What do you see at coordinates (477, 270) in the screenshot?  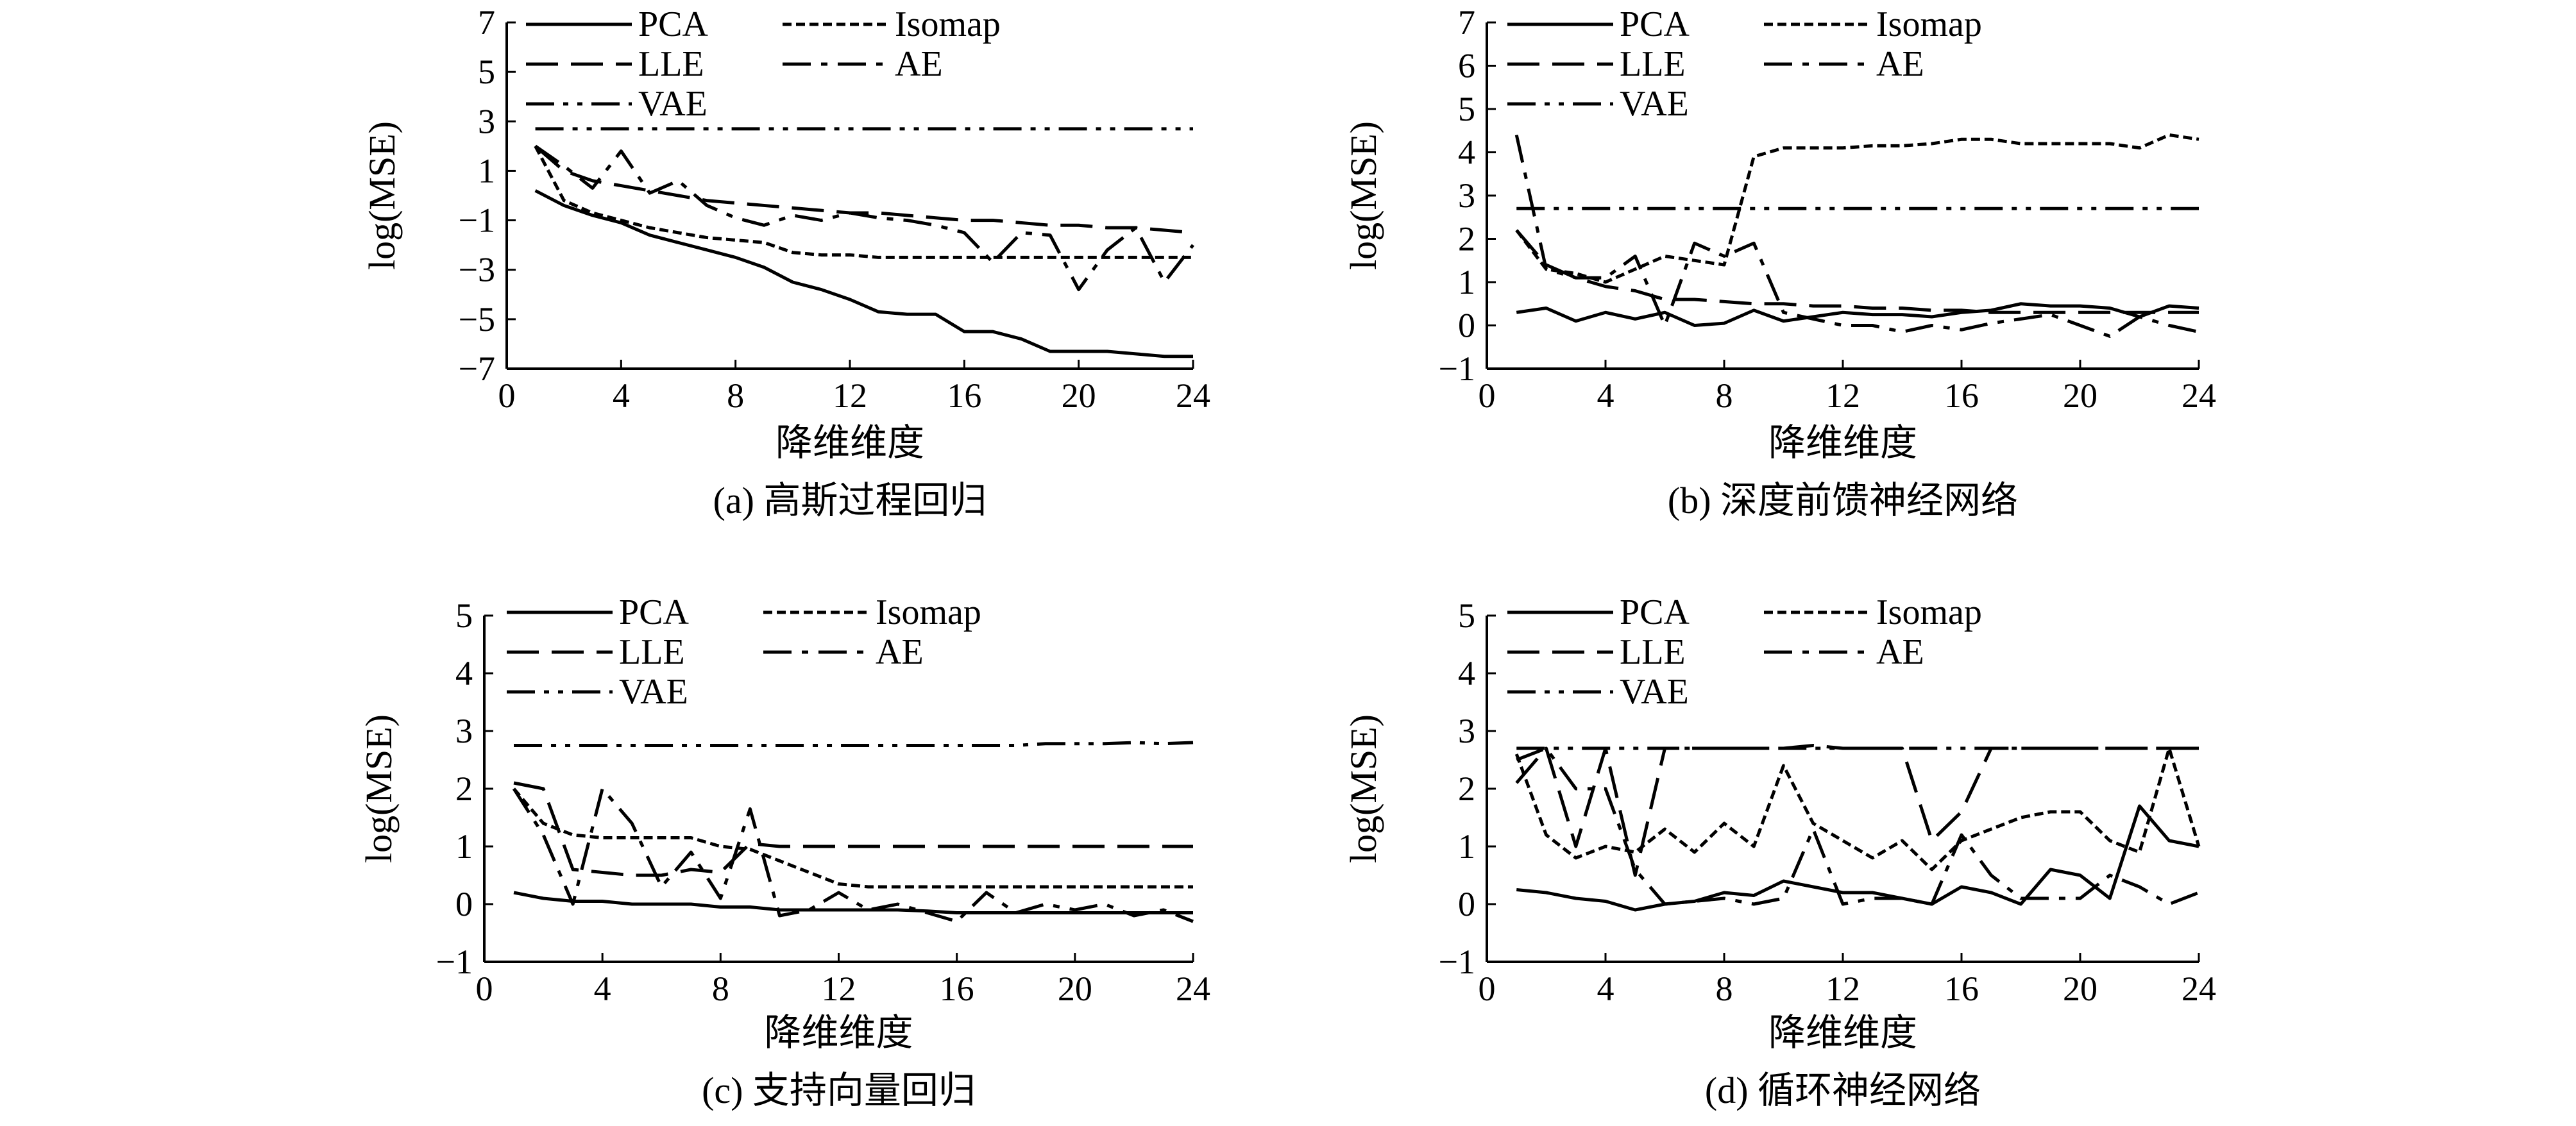 I see `y-tick-label: −3` at bounding box center [477, 270].